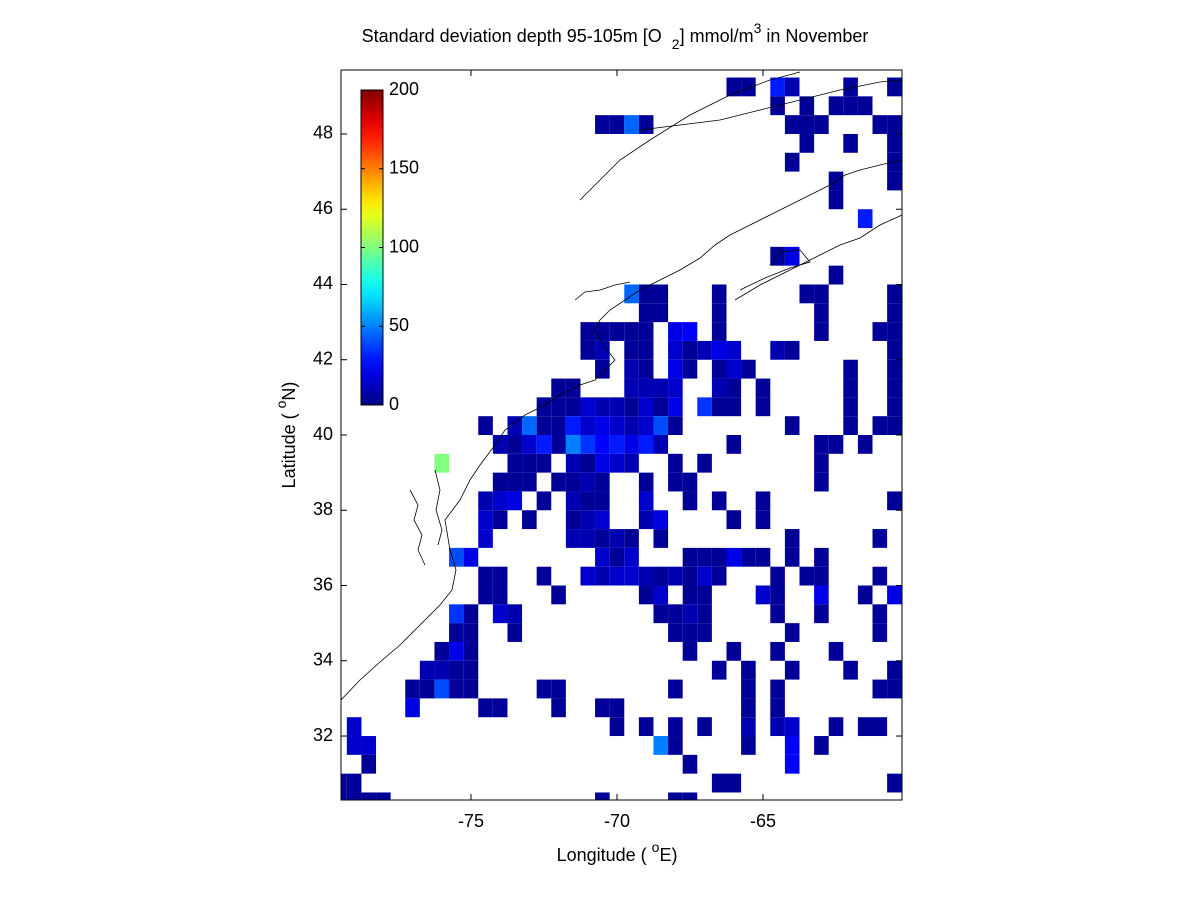  What do you see at coordinates (323, 283) in the screenshot?
I see `y-tick-label: 44` at bounding box center [323, 283].